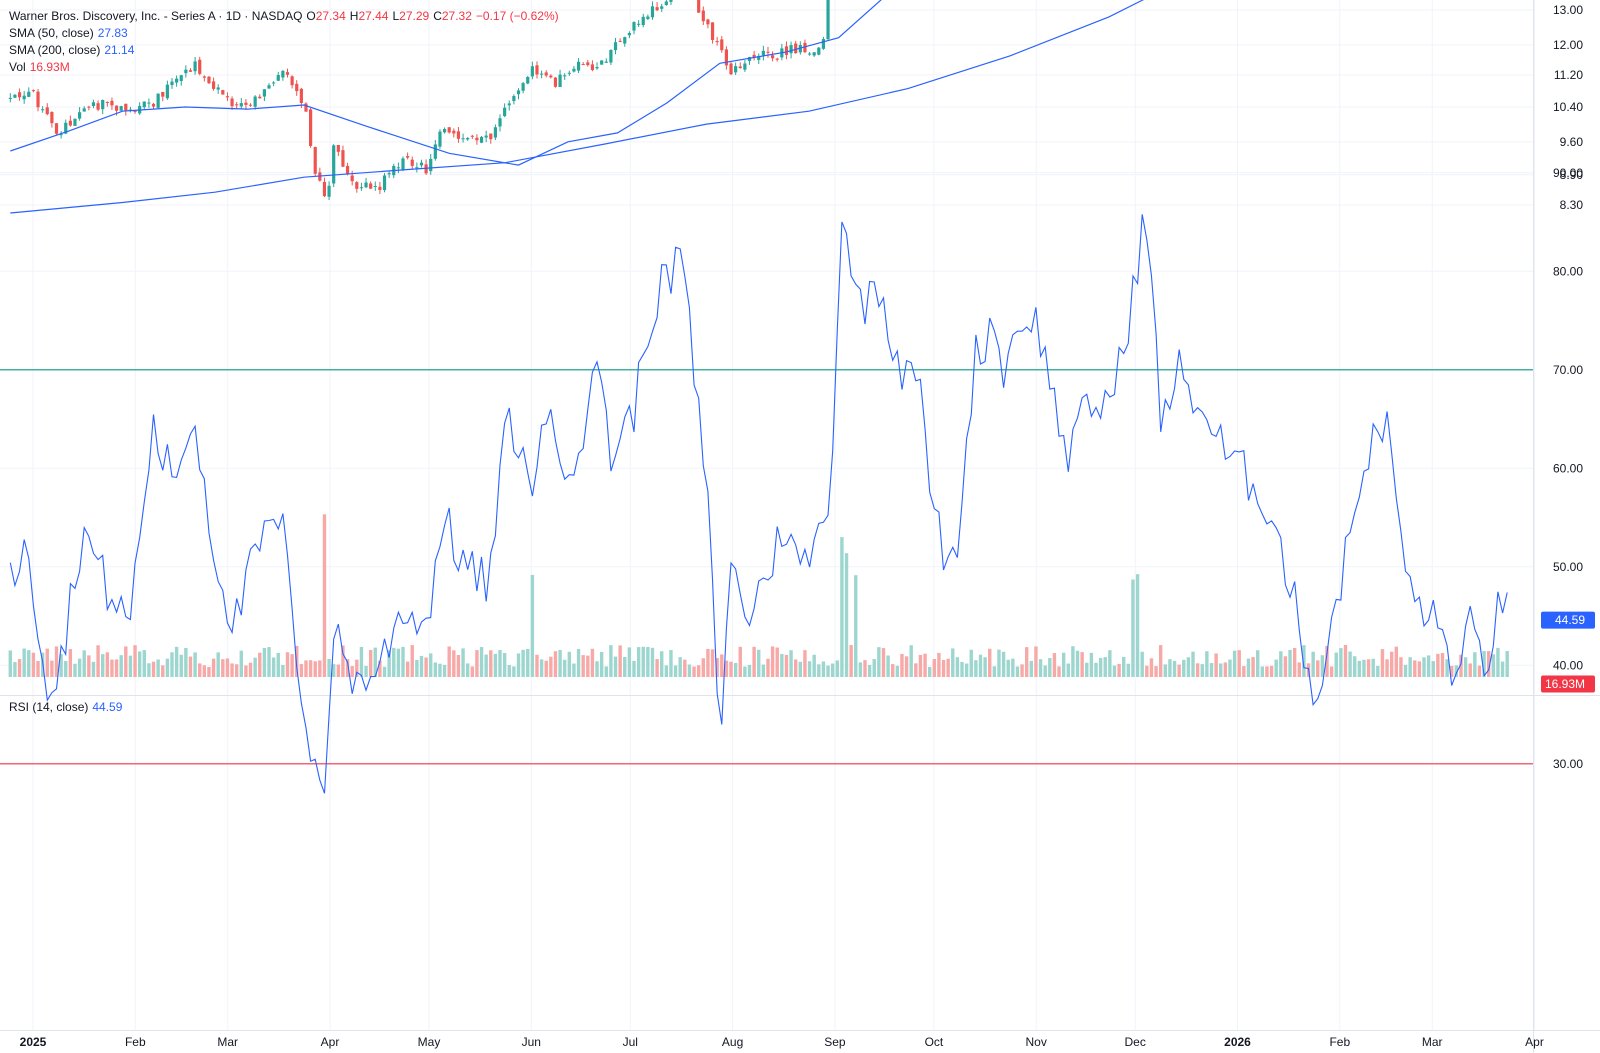 The height and width of the screenshot is (1053, 1600). What do you see at coordinates (73, 50) in the screenshot?
I see `sma200-legend: SMA (200, close) 21.14` at bounding box center [73, 50].